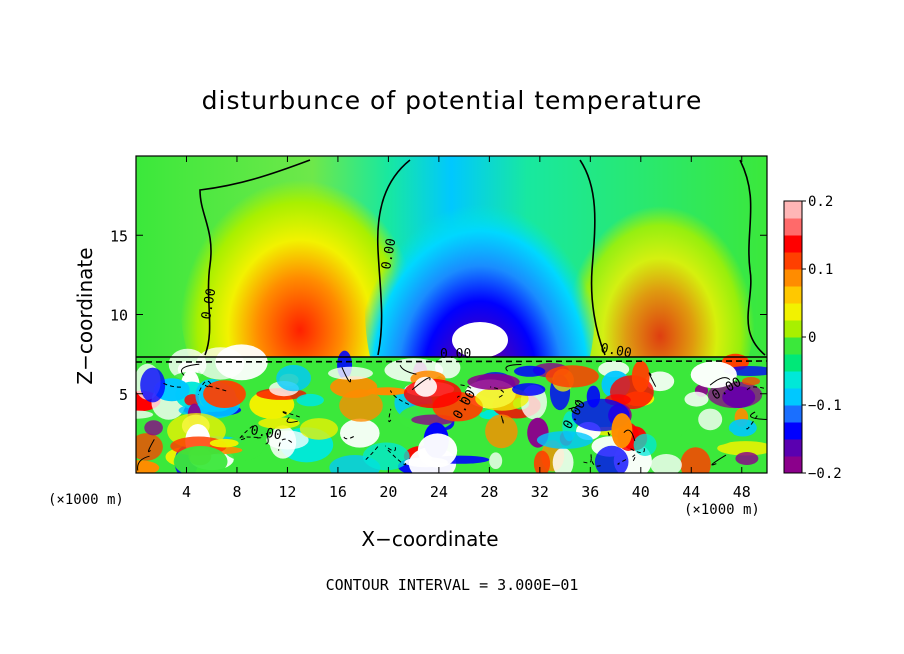 This screenshot has width=904, height=654. What do you see at coordinates (742, 492) in the screenshot?
I see `x-tick-label: 48` at bounding box center [742, 492].